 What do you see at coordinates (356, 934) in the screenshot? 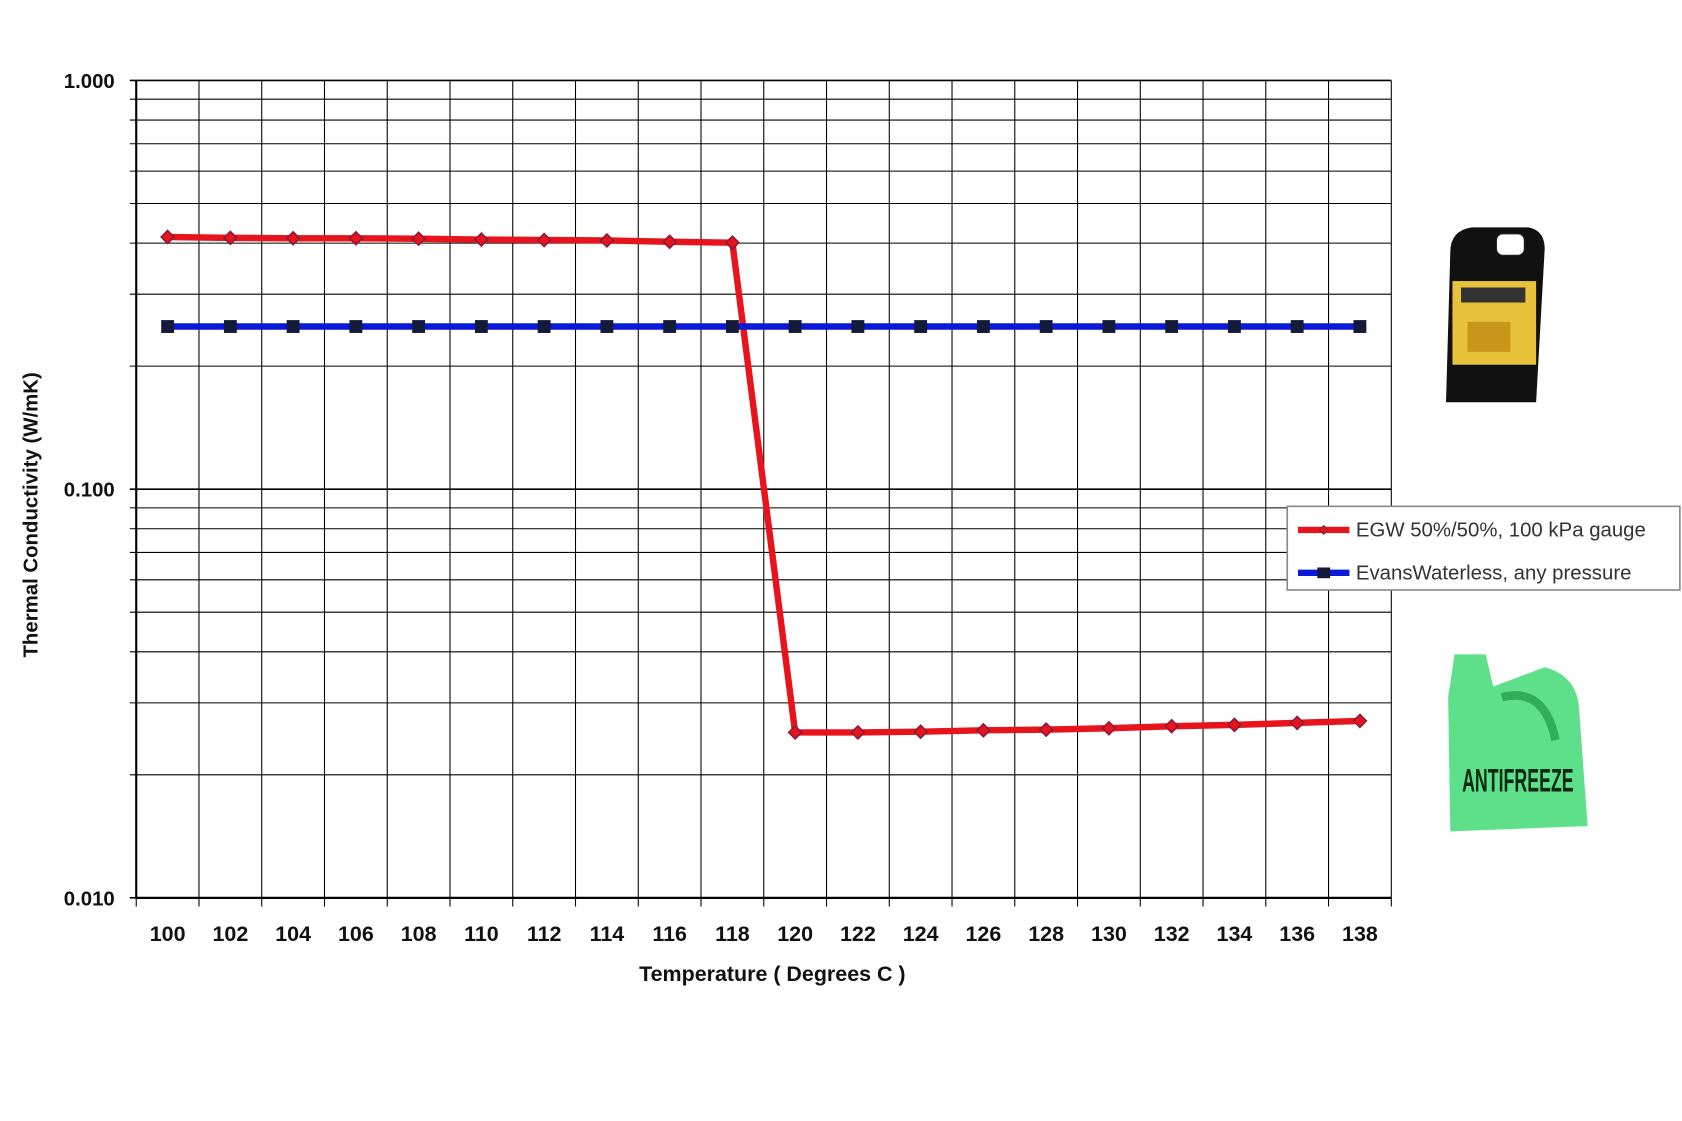
I see `x-tick-label: 106` at bounding box center [356, 934].